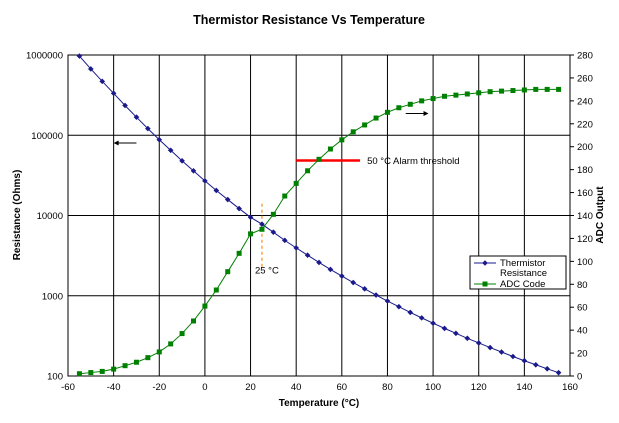  I want to click on y2-tick-label: 140, so click(585, 216).